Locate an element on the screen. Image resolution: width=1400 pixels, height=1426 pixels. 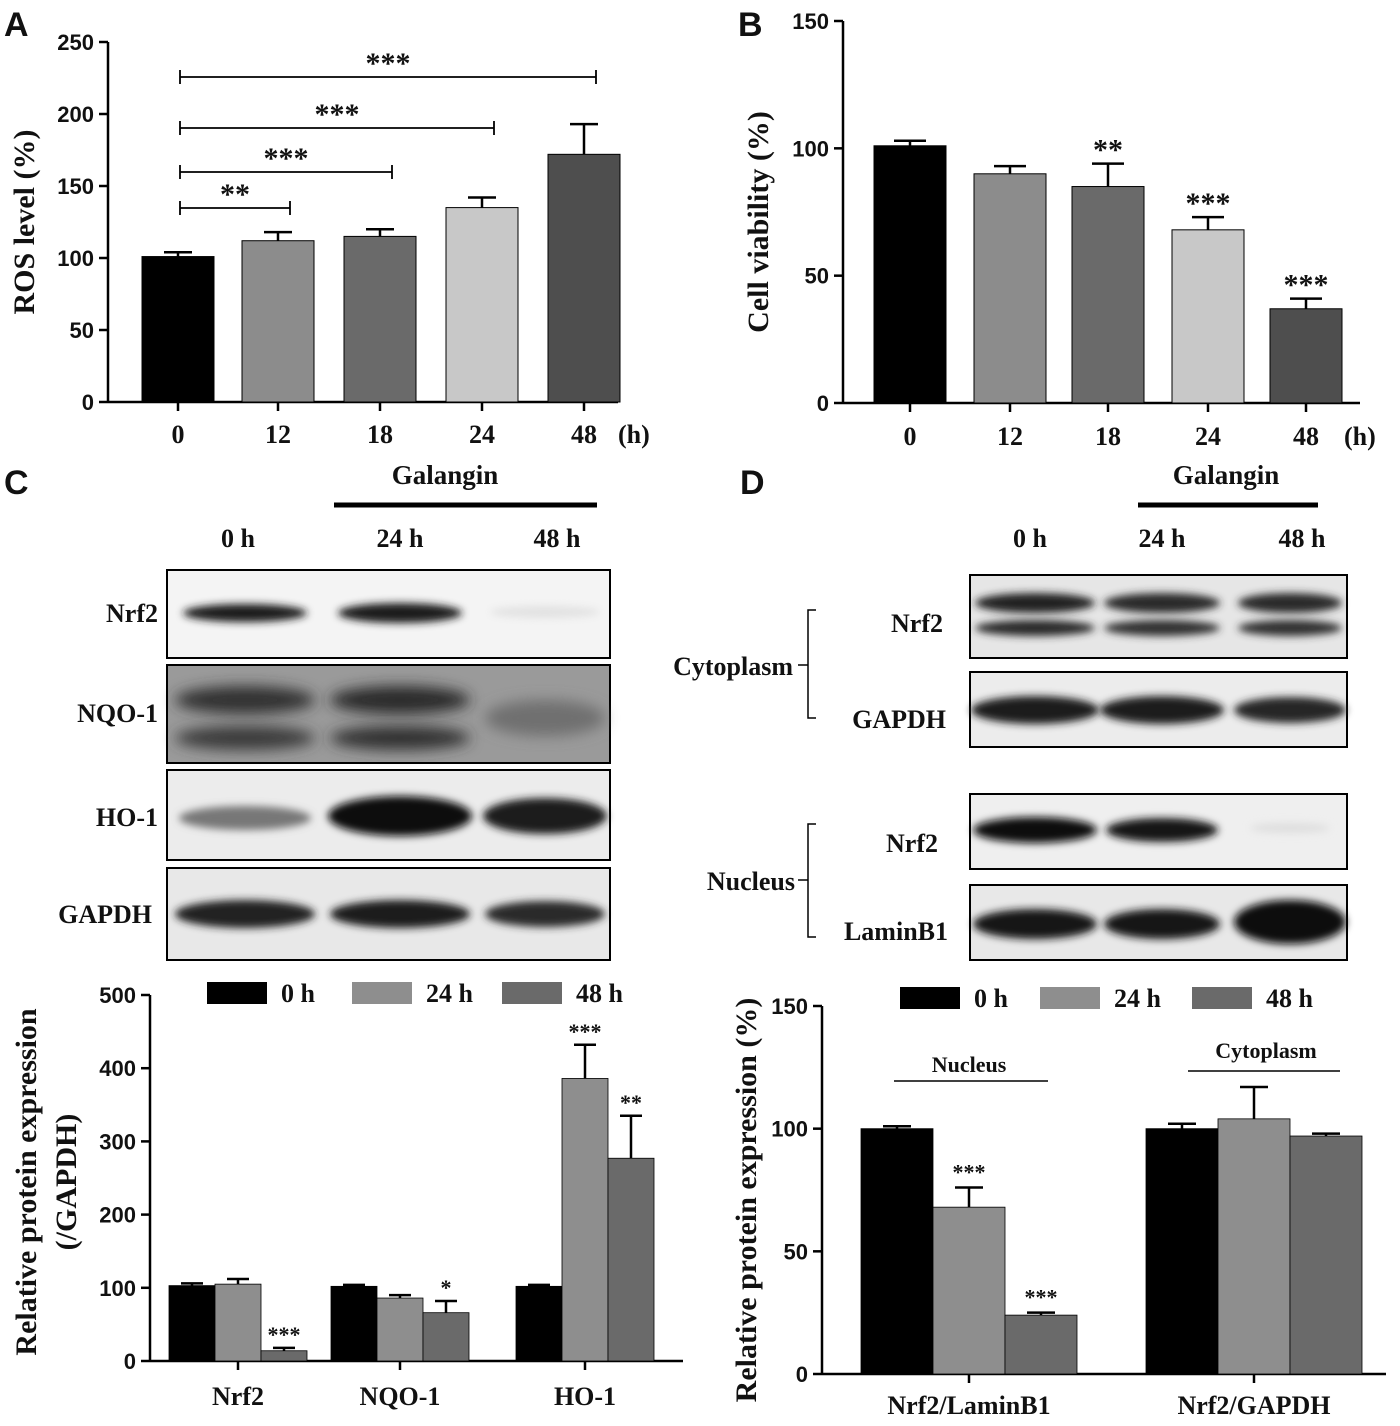
bracket-nucleus is located at coordinates (811, 880).